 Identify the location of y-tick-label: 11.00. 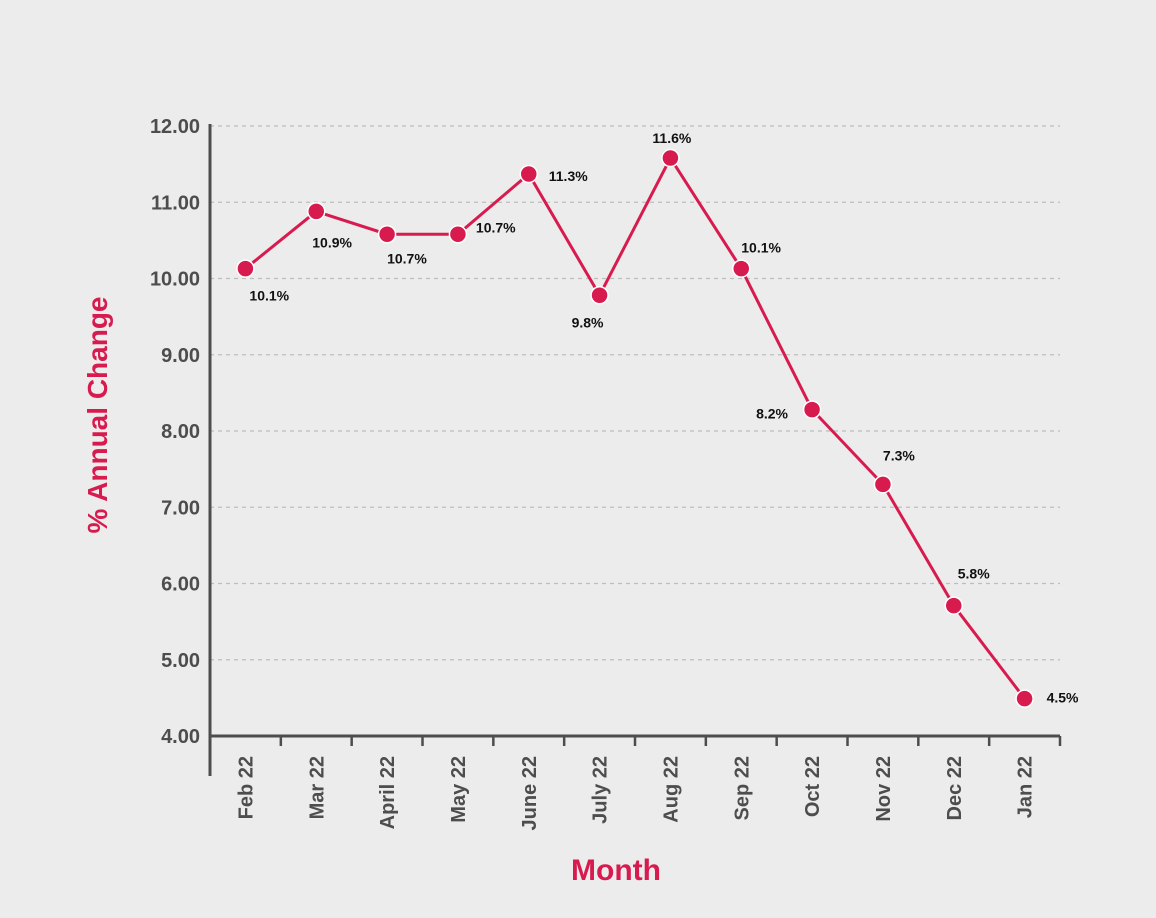
(175, 203).